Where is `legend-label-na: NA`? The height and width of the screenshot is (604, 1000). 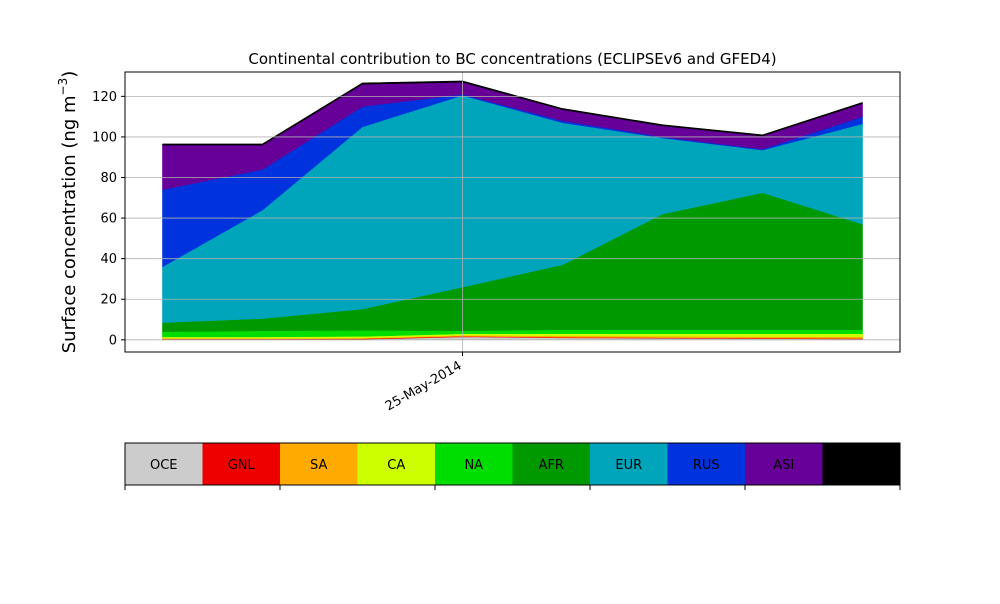 legend-label-na: NA is located at coordinates (473, 465).